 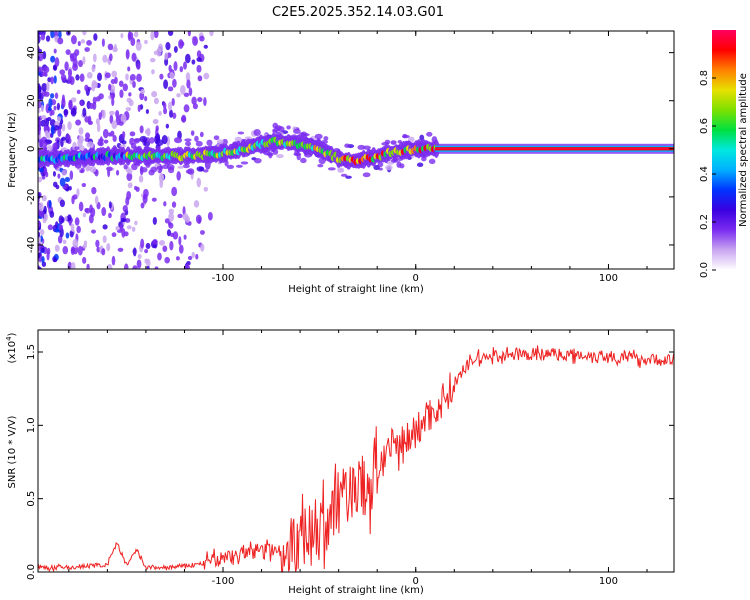 What do you see at coordinates (416, 278) in the screenshot?
I see `spectrogram-xtick-label: 0` at bounding box center [416, 278].